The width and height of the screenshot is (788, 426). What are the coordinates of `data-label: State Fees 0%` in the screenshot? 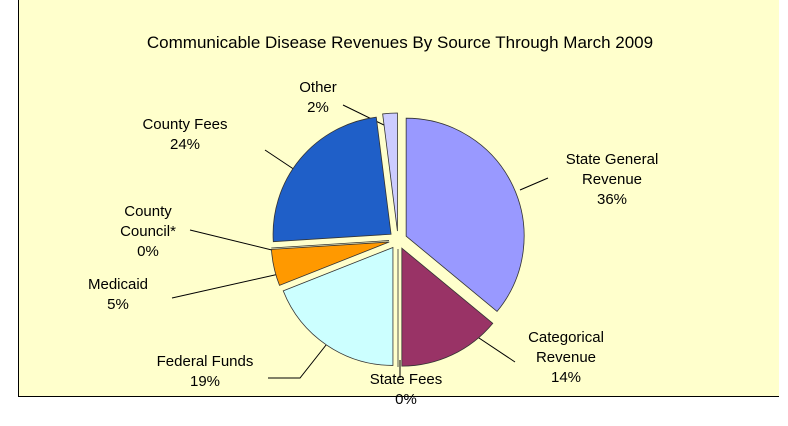 It's located at (406, 390).